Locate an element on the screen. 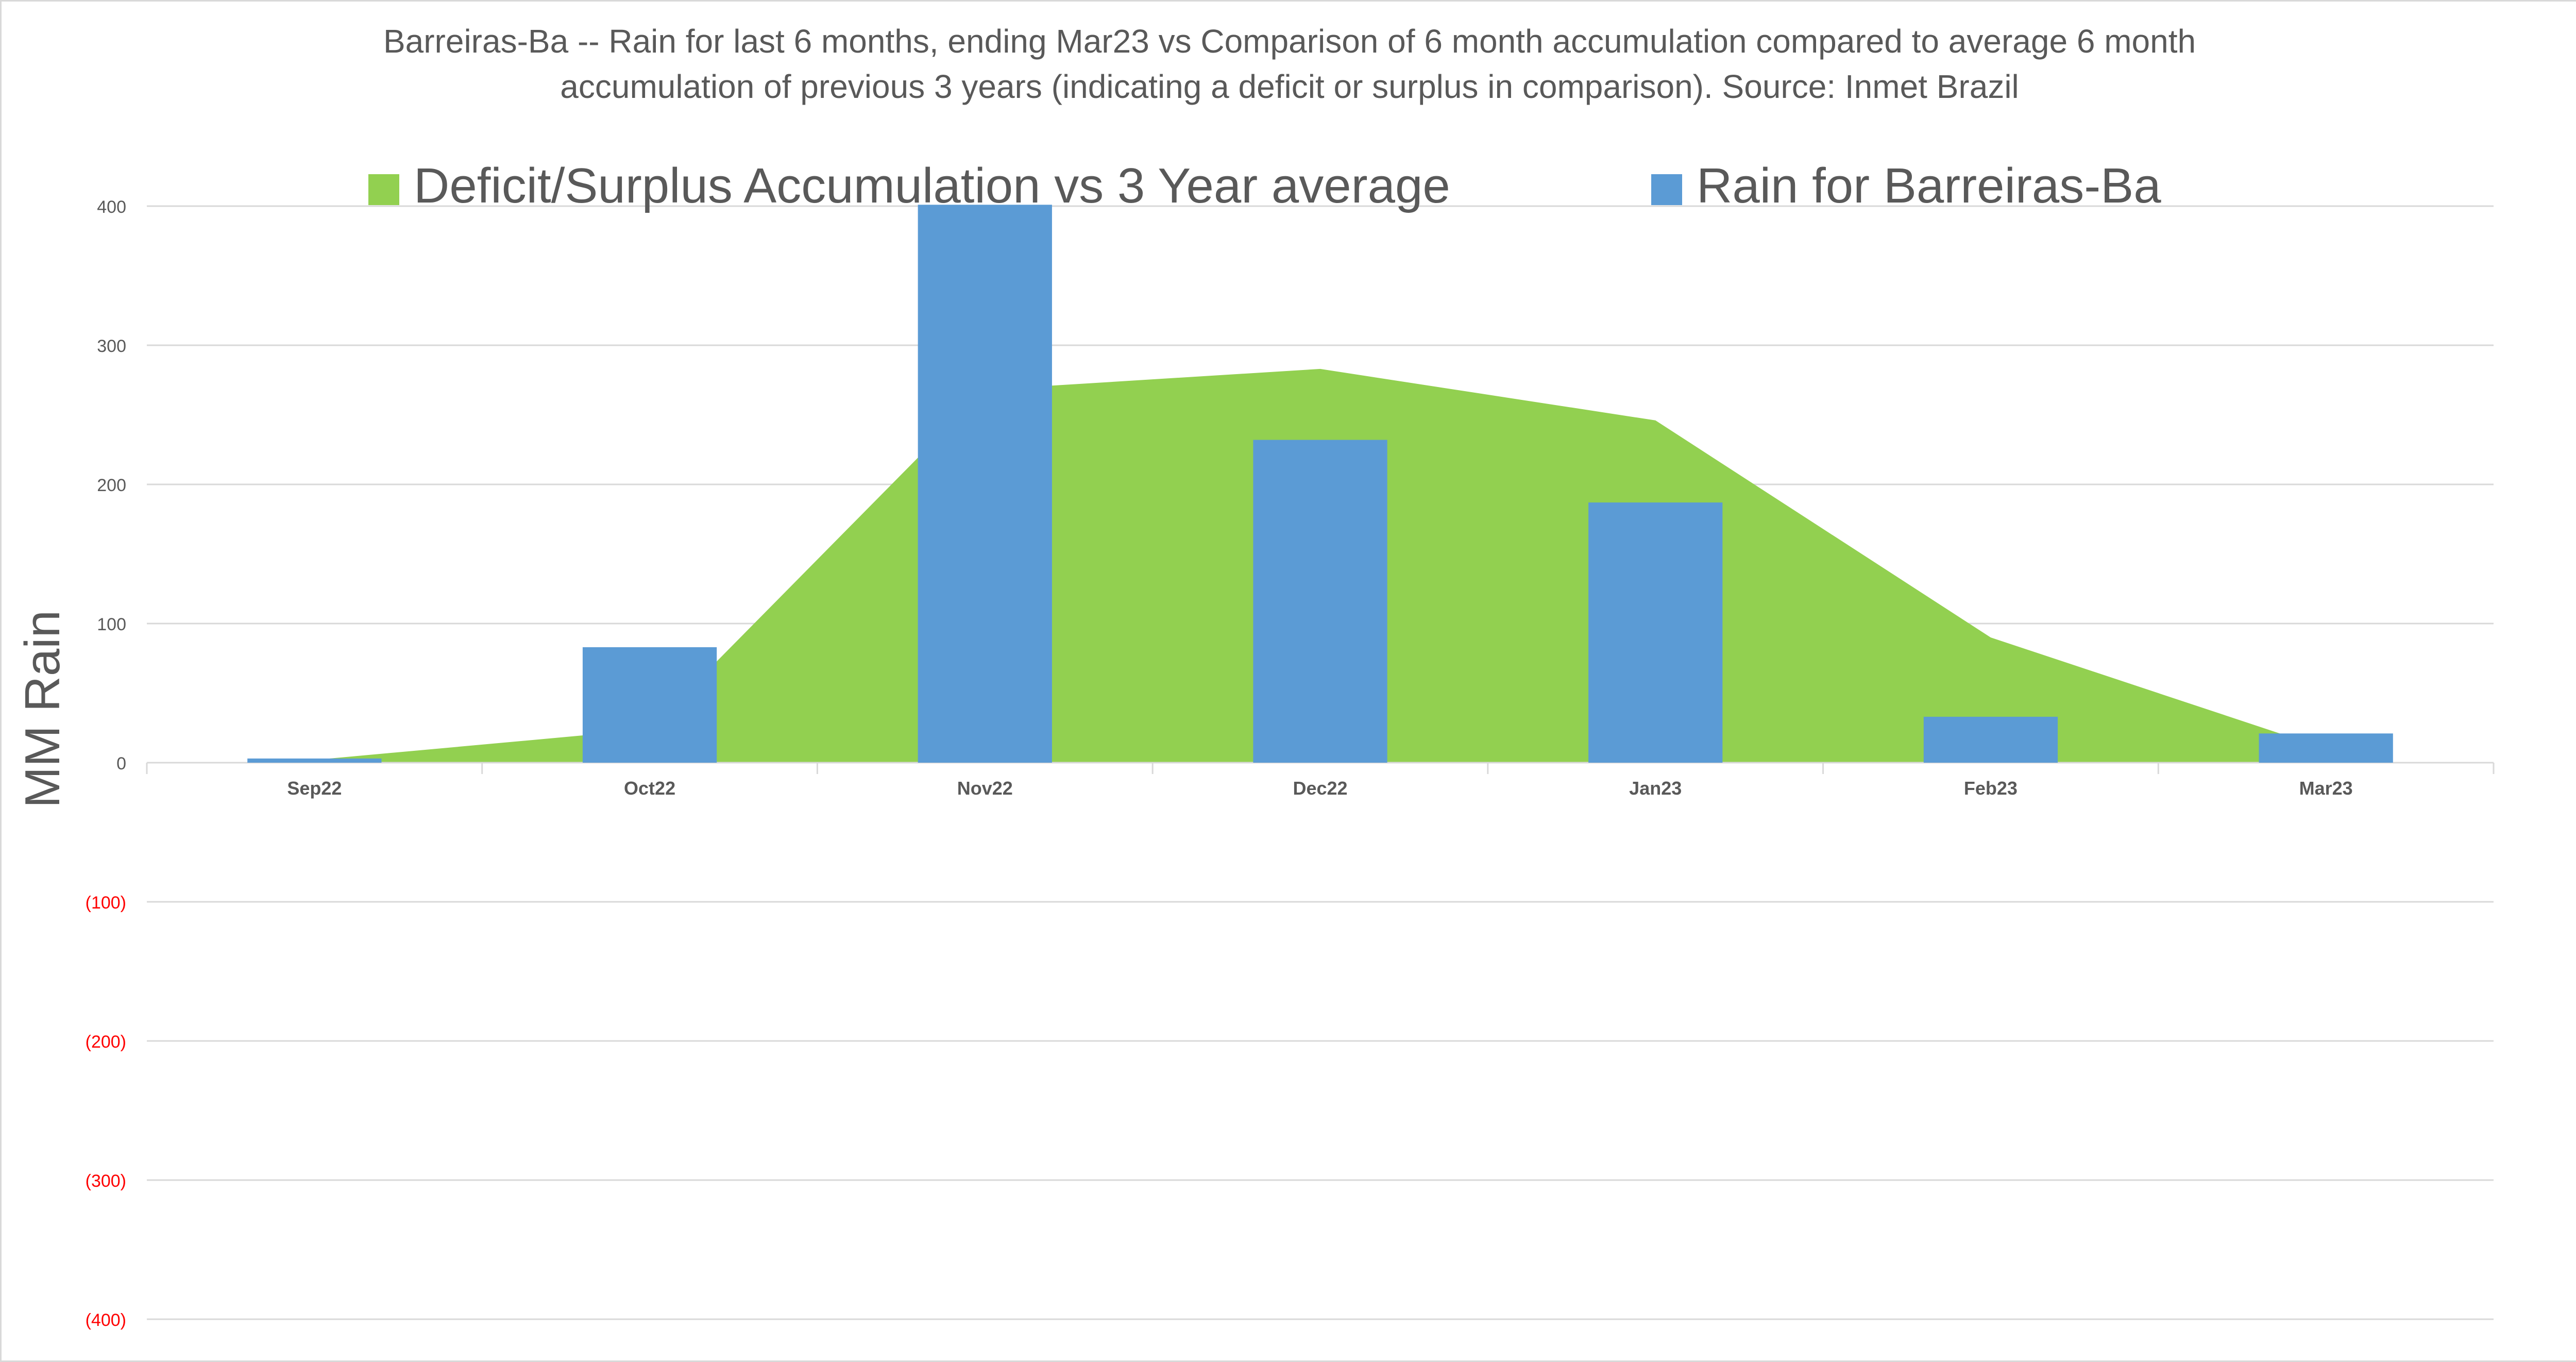  y-tick-label: 300 is located at coordinates (111, 346).